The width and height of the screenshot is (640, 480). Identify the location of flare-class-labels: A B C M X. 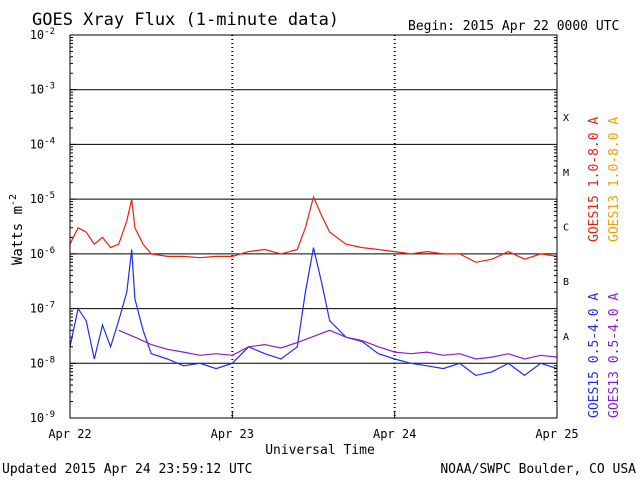
(566, 228).